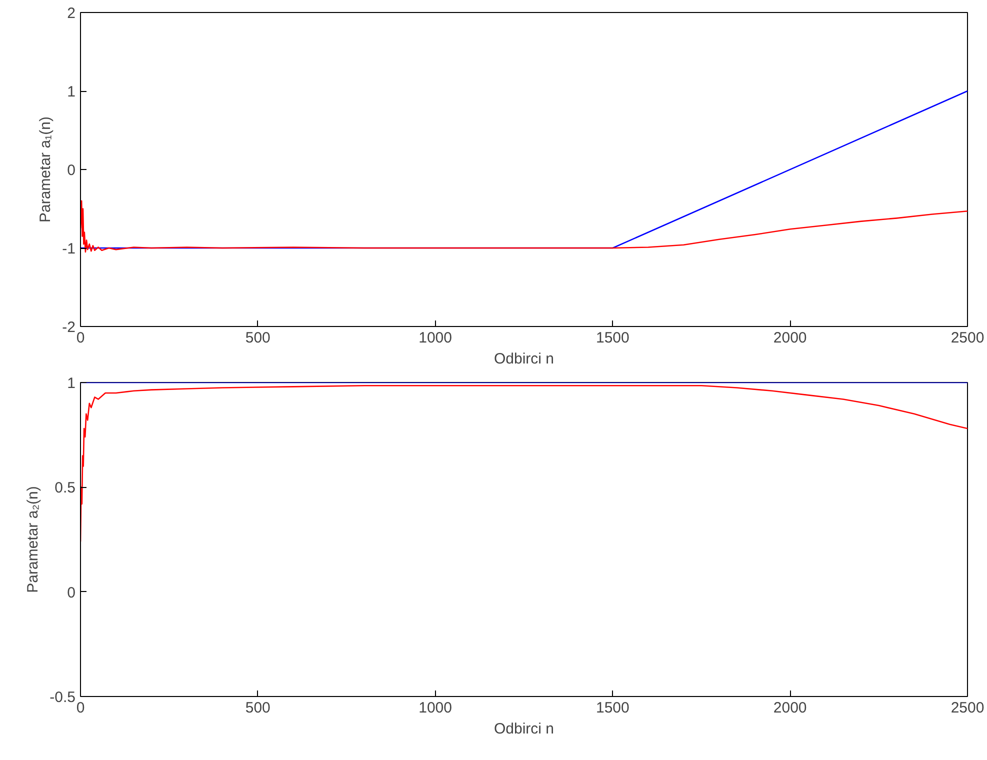 The width and height of the screenshot is (987, 760). Describe the element at coordinates (33, 539) in the screenshot. I see `y-axis-title: Parametar a₂(n)` at that location.